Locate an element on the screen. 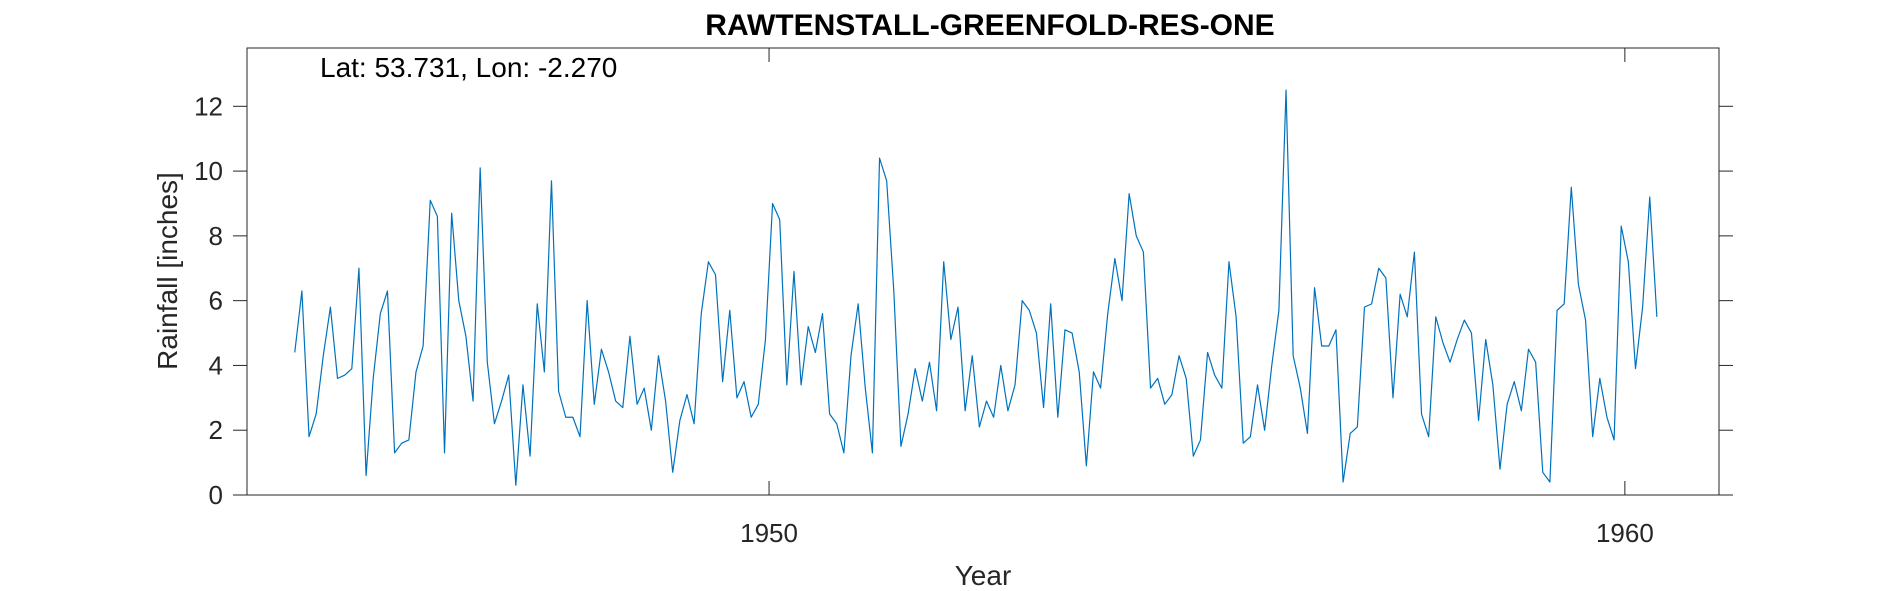  x-axis-label: Year is located at coordinates (983, 575).